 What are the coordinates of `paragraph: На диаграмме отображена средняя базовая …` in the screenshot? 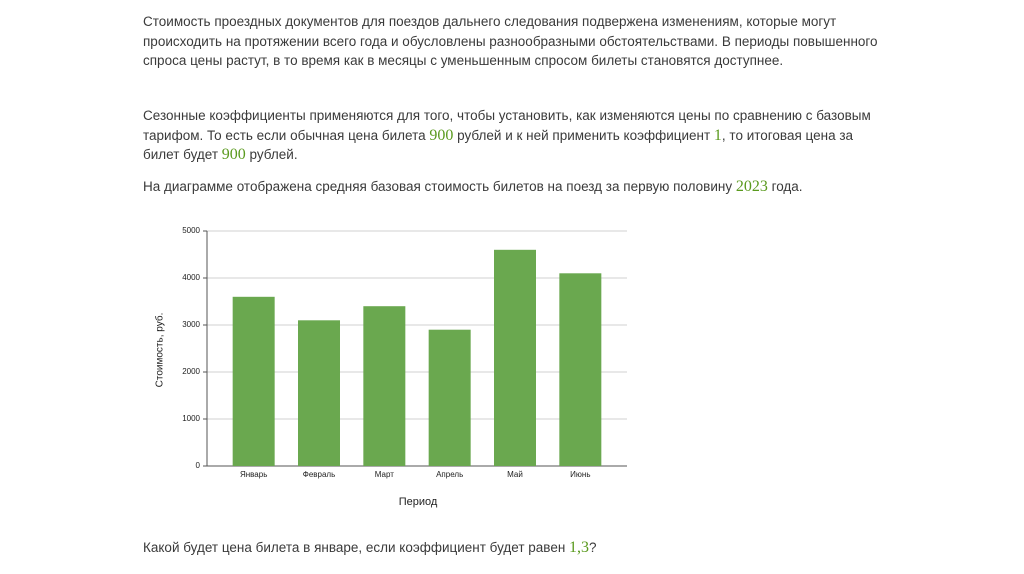 It's located at (515, 187).